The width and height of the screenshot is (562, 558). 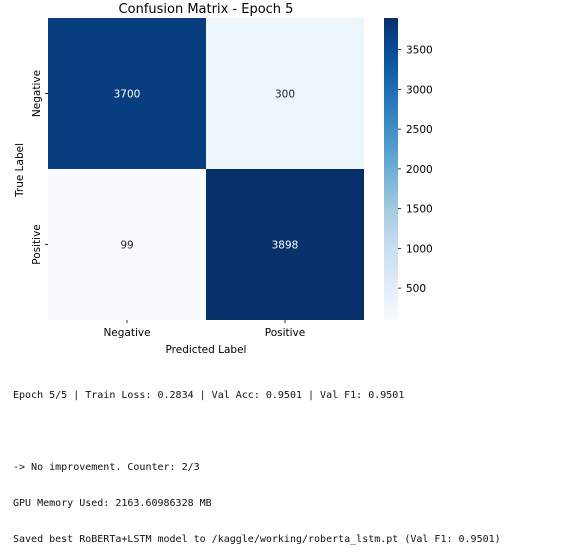 I want to click on x-tick-label: Negative, so click(x=126, y=333).